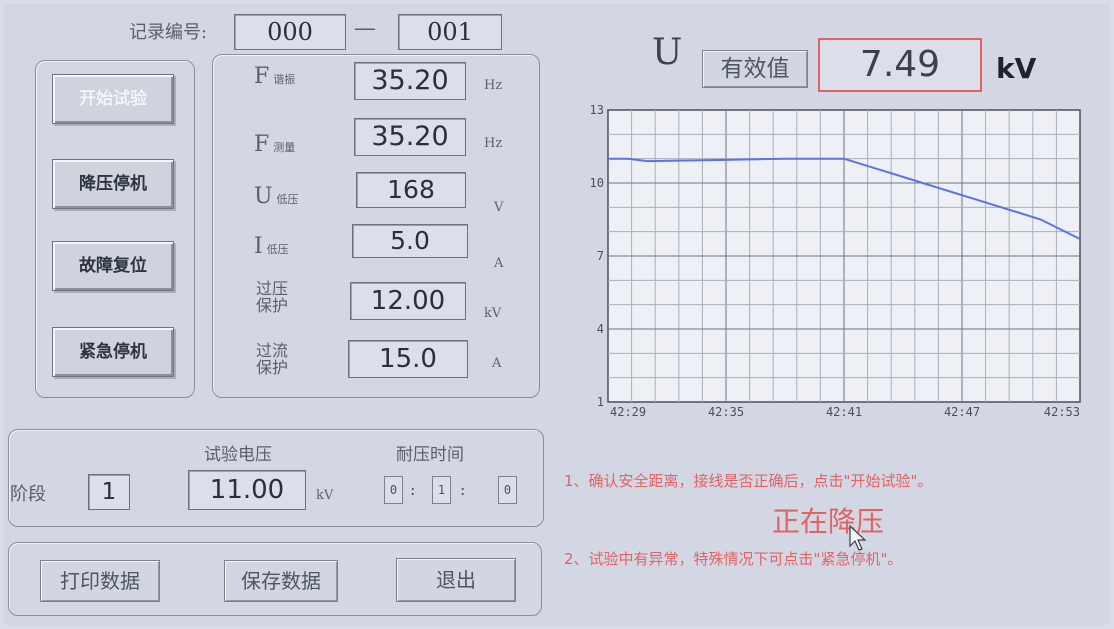 The width and height of the screenshot is (1114, 629). I want to click on reading-i-low-unit: A, so click(499, 263).